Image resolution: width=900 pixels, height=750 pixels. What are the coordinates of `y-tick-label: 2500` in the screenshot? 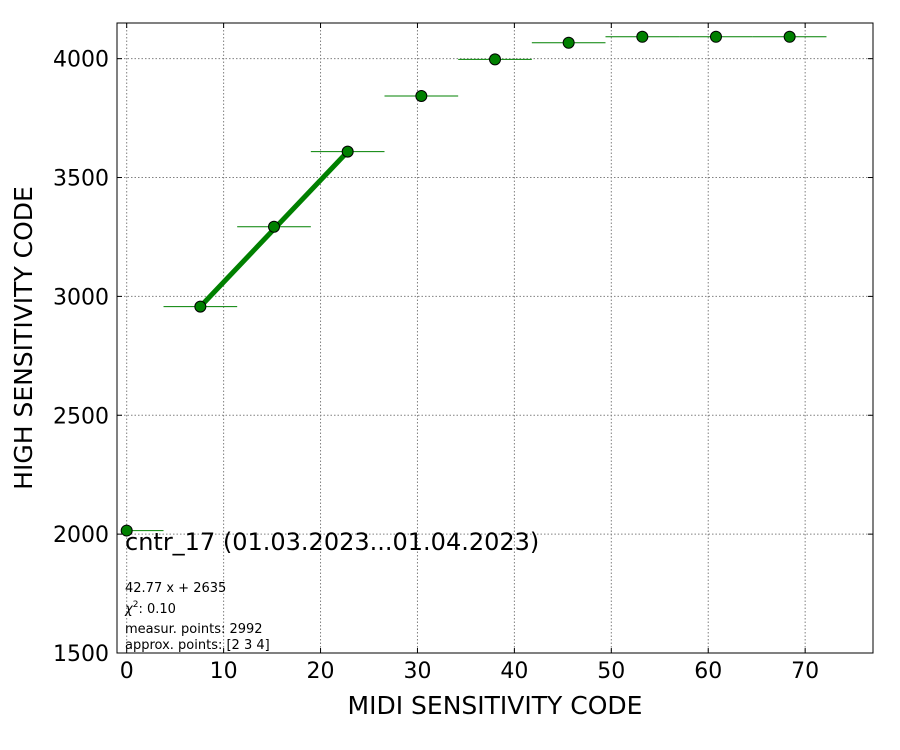 It's located at (81, 416).